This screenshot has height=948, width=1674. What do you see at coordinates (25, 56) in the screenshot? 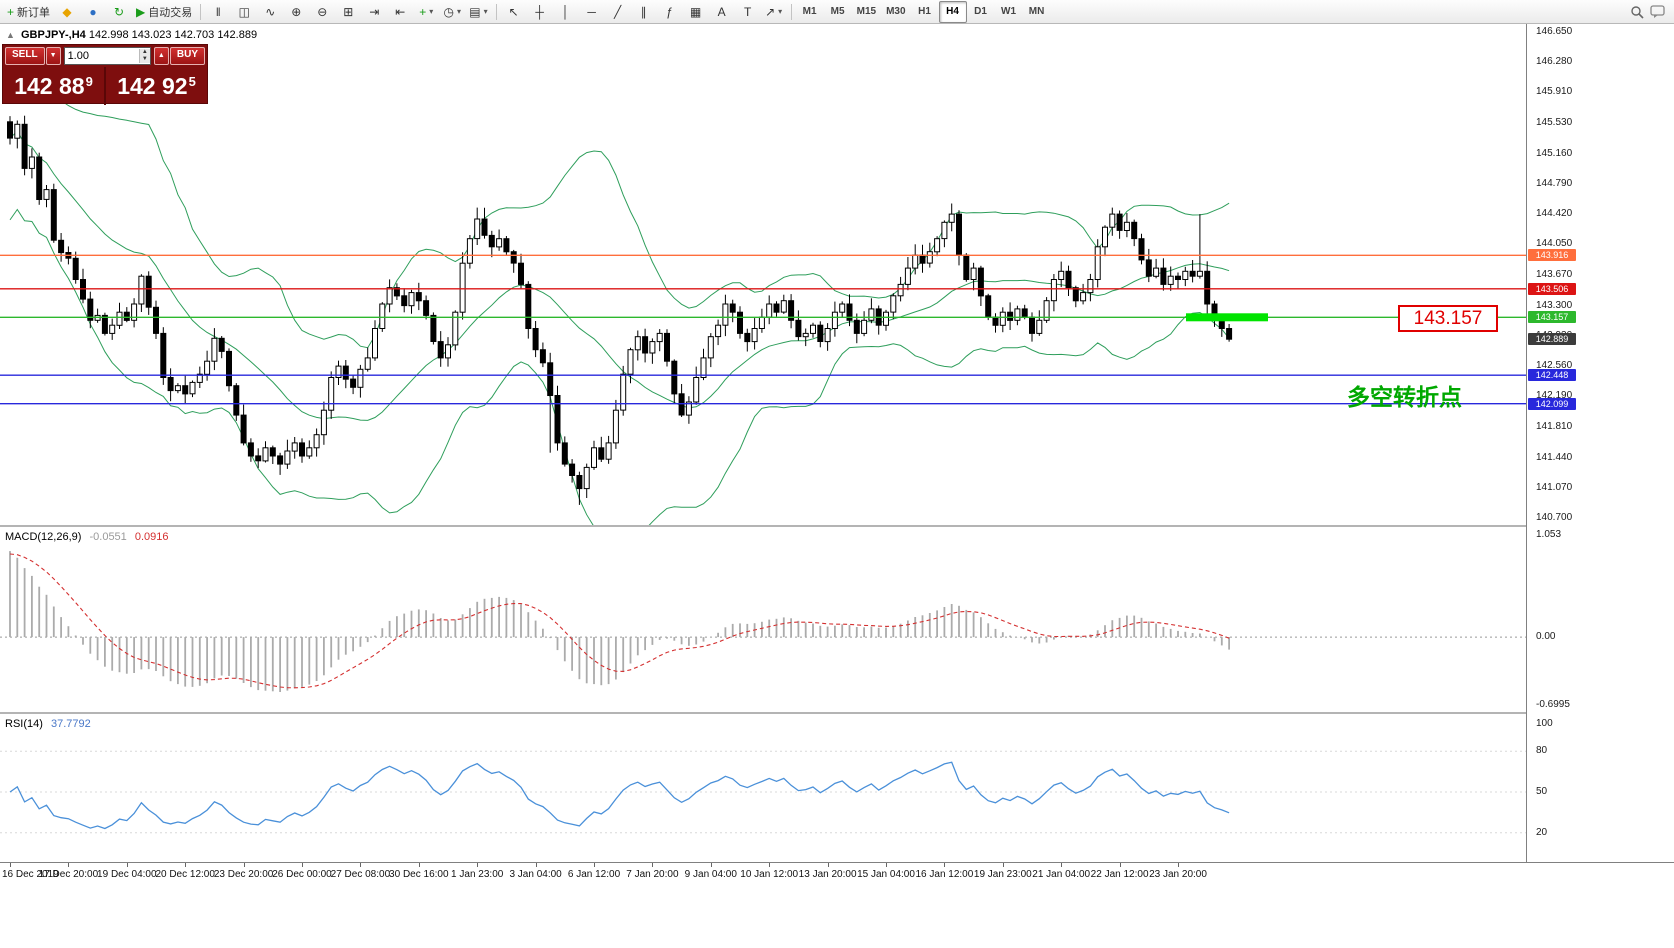
I see `sell-button: SELL` at bounding box center [25, 56].